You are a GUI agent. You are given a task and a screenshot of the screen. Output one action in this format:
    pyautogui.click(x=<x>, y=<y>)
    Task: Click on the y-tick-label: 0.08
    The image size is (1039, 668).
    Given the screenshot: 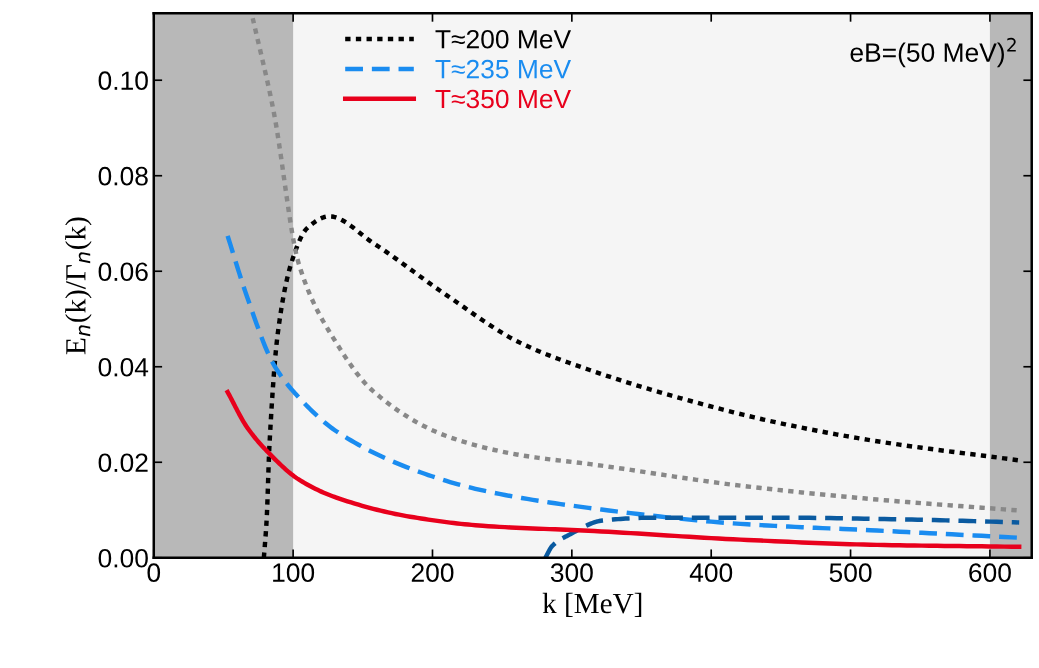 What is the action you would take?
    pyautogui.click(x=123, y=176)
    